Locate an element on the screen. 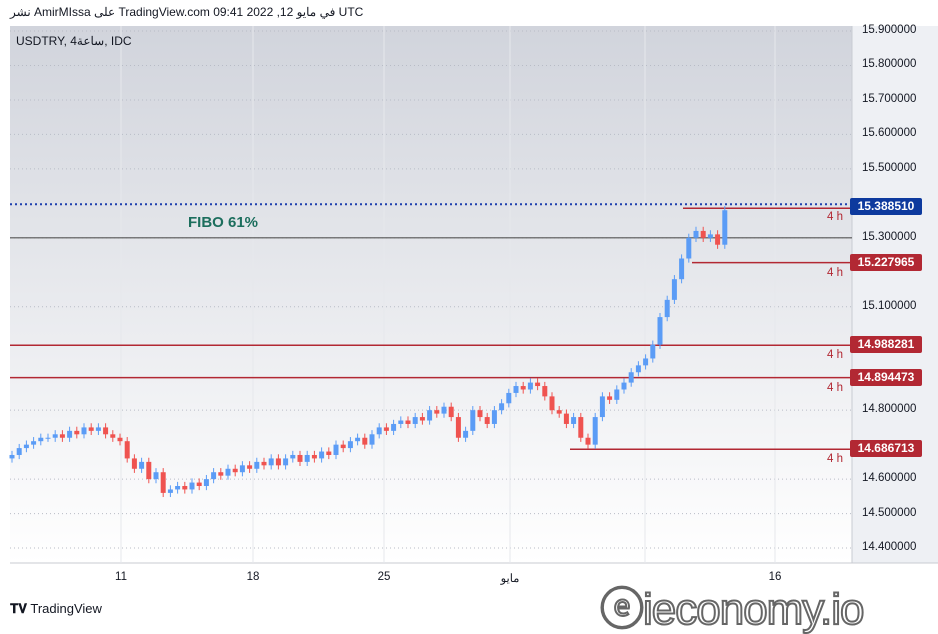 The width and height of the screenshot is (938, 634). price-tick: 15.100000 is located at coordinates (889, 305).